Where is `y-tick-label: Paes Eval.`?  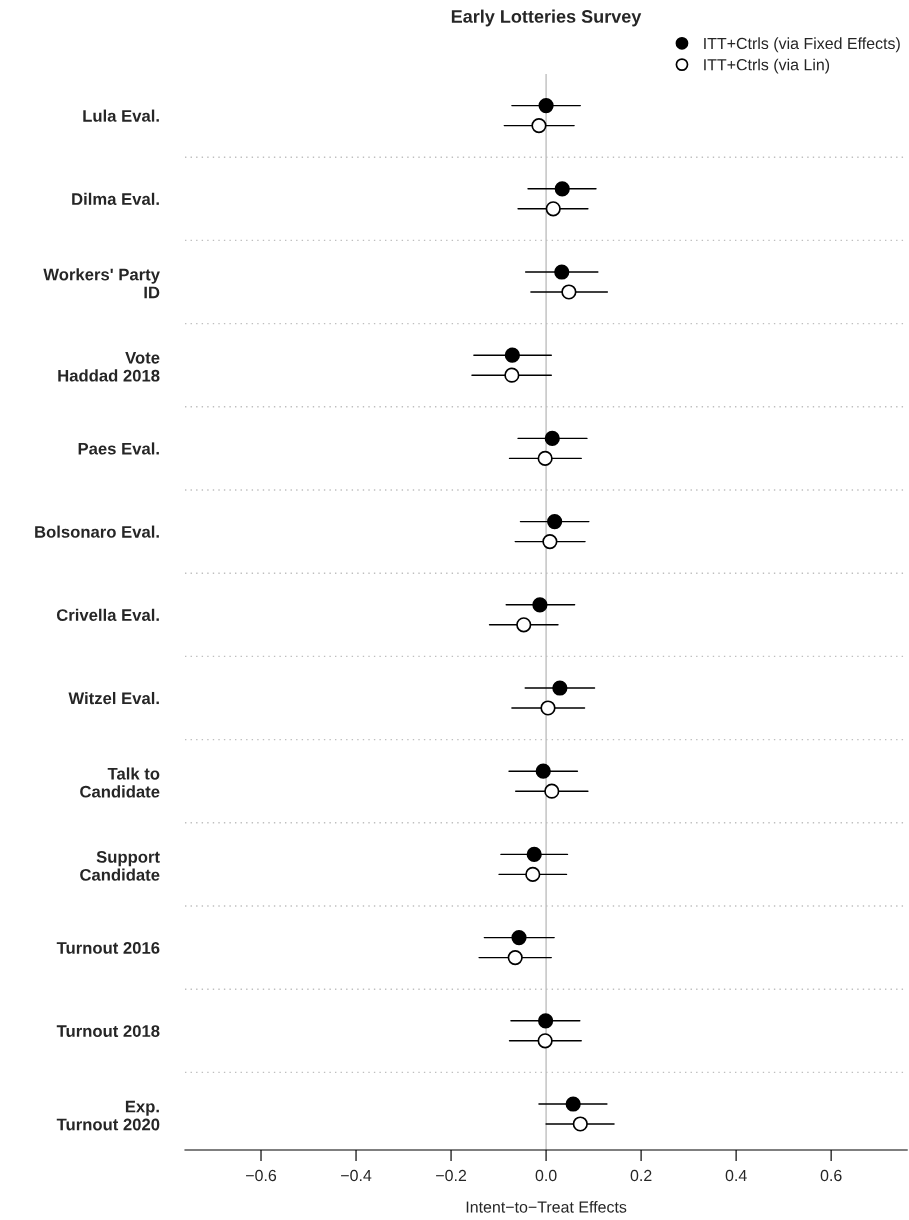
y-tick-label: Paes Eval. is located at coordinates (118, 448).